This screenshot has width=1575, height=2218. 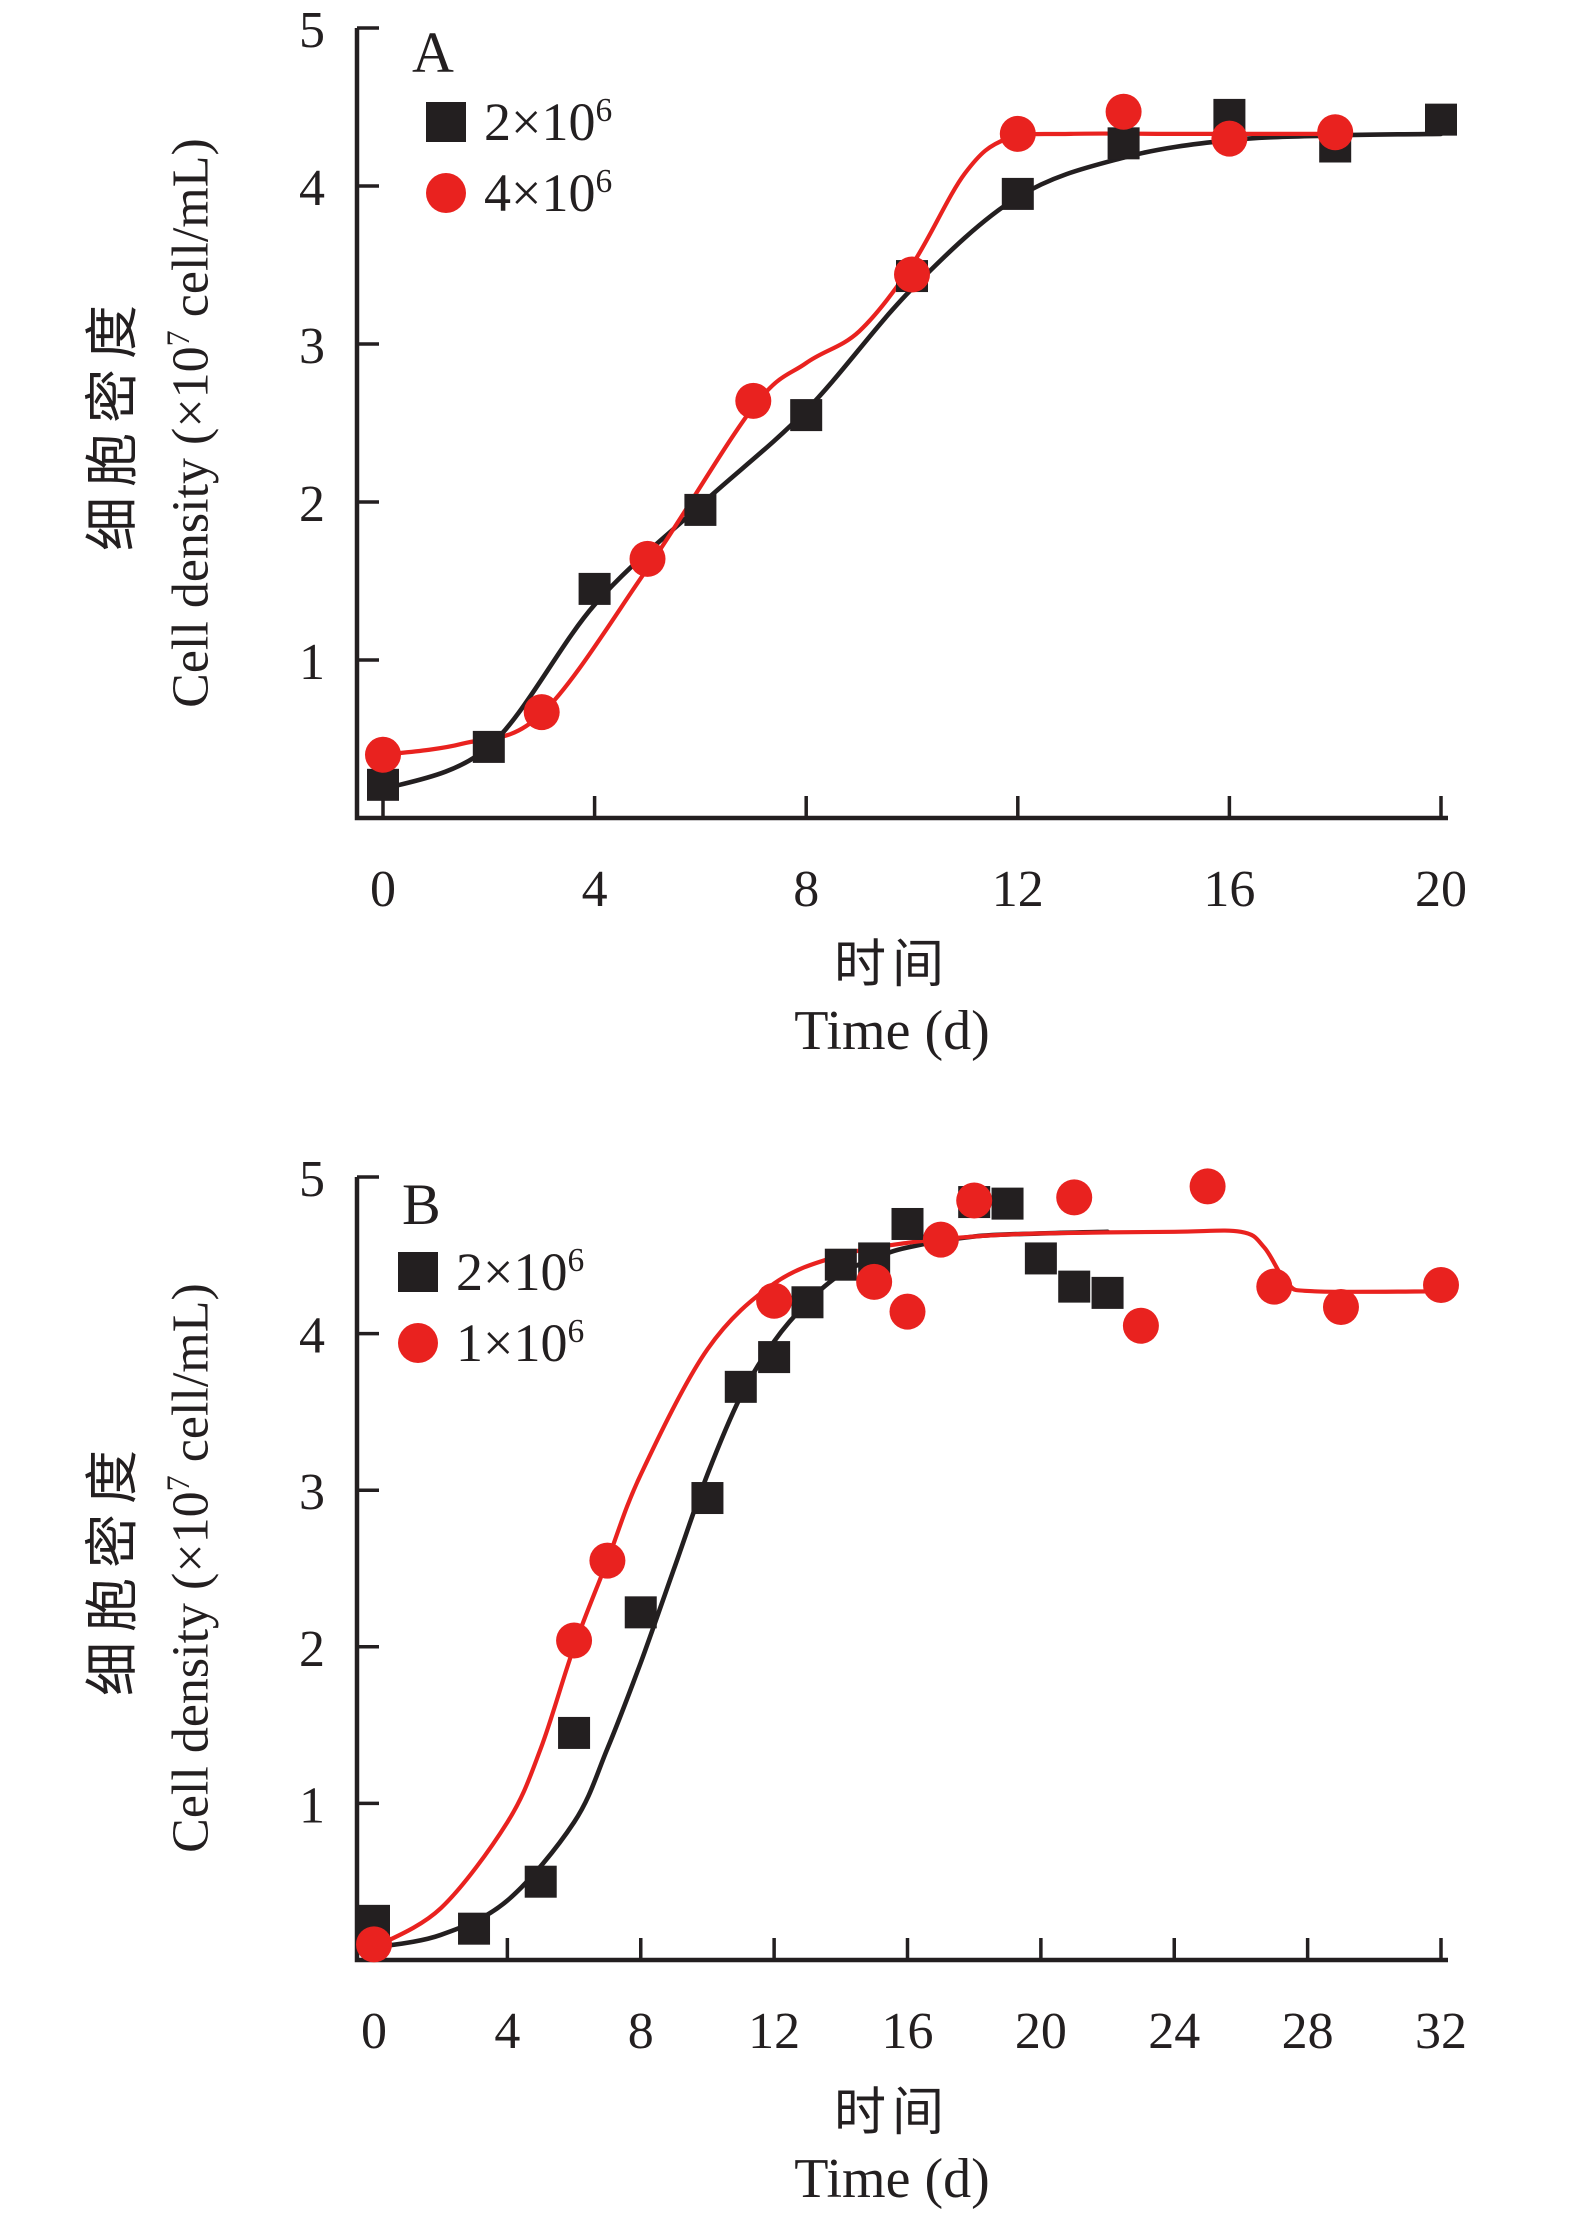 I want to click on x-tick-label: 12, so click(x=774, y=2031).